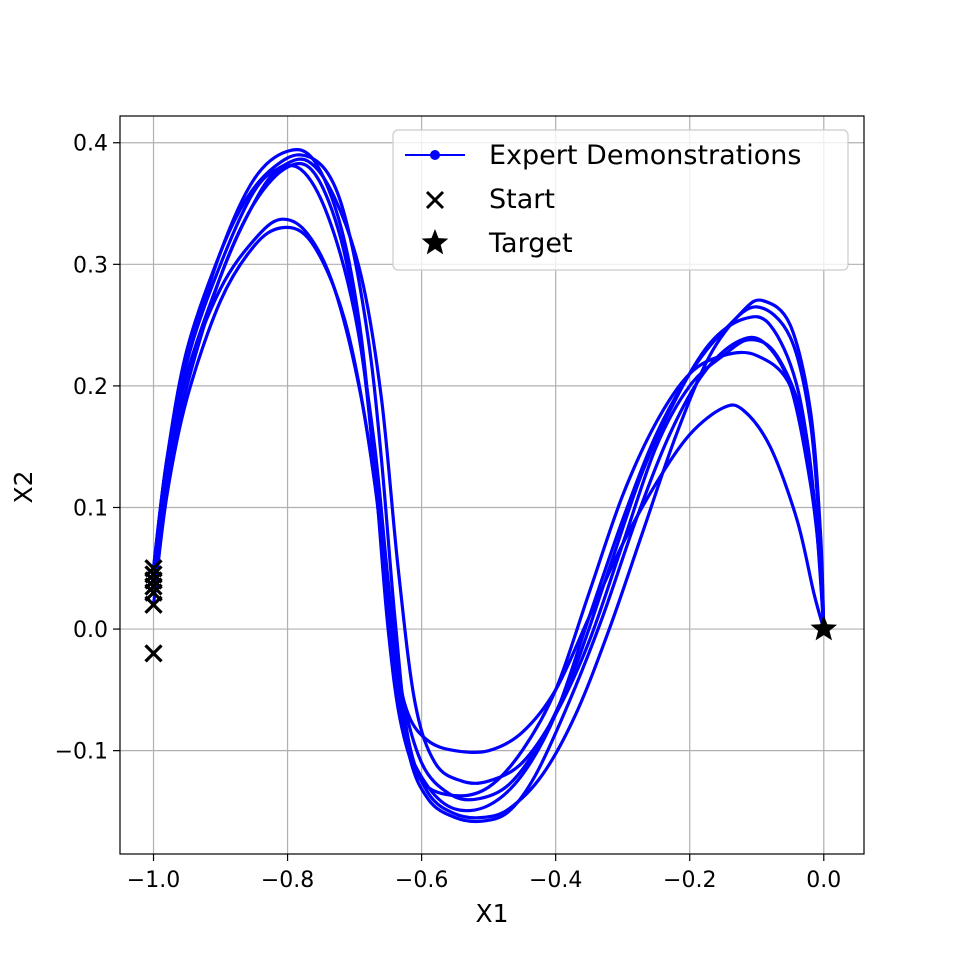 Image resolution: width=960 pixels, height=960 pixels. Describe the element at coordinates (90, 387) in the screenshot. I see `y-tick-label: 0.2` at that location.